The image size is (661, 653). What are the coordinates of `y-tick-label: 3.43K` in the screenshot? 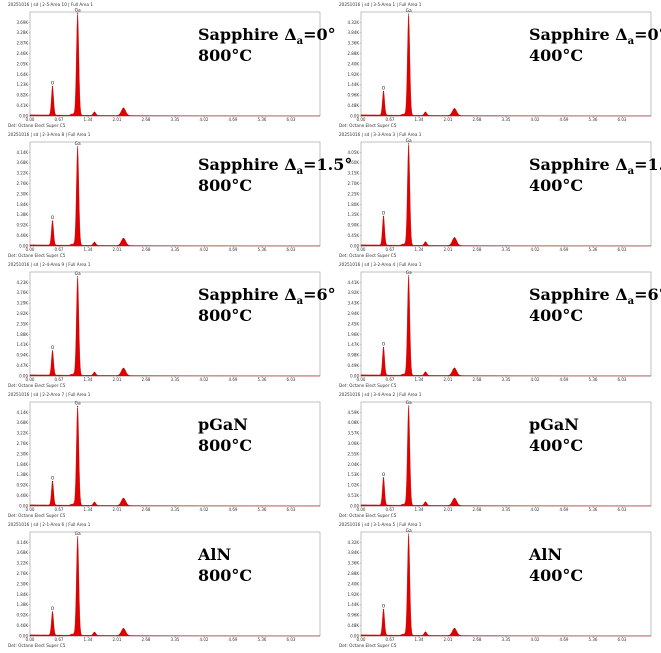 It's located at (353, 303).